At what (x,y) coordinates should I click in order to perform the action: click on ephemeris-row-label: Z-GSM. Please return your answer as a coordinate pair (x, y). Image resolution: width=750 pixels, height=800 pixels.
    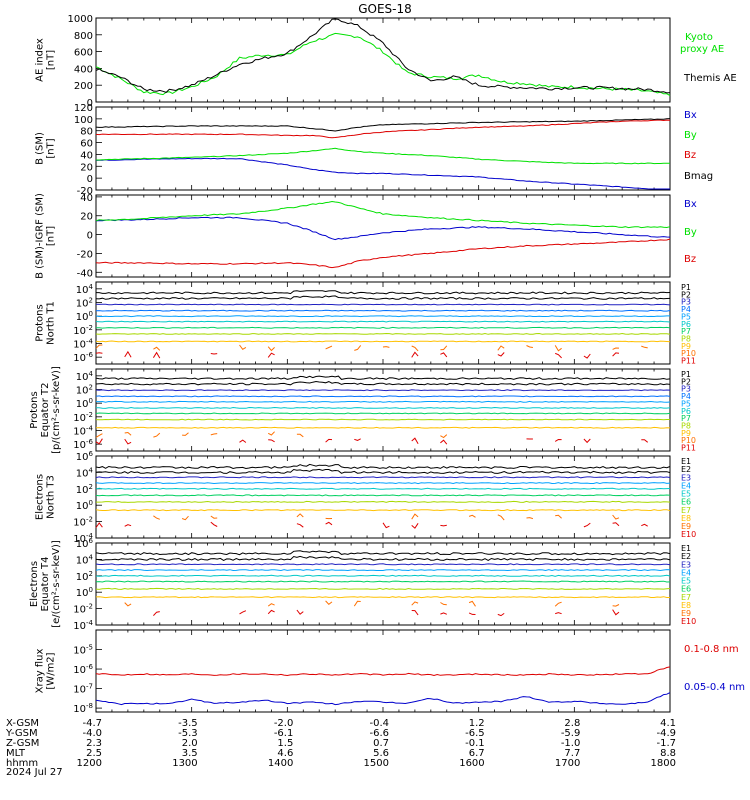
    Looking at the image, I should click on (22, 743).